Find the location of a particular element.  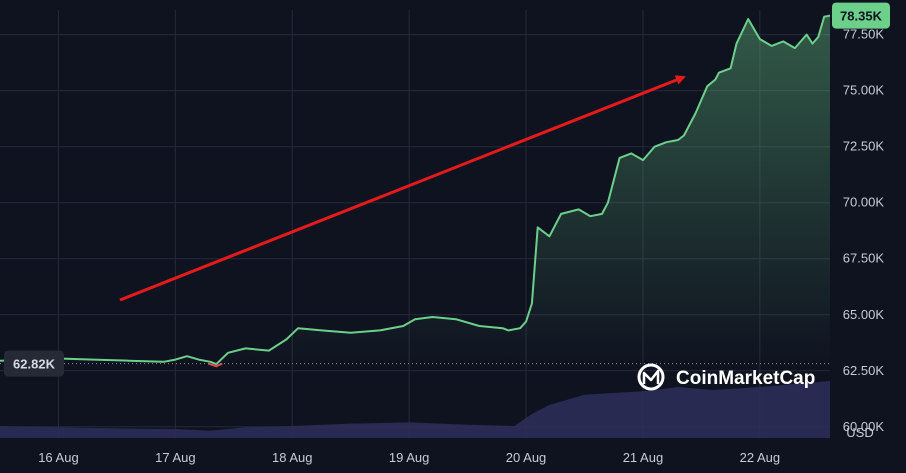

y-tick-label: 70.00K is located at coordinates (864, 202).